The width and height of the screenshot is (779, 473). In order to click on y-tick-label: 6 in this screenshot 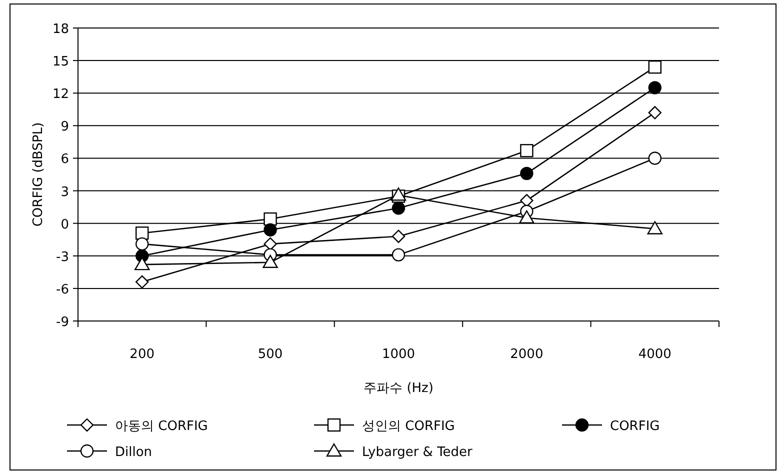, I will do `click(64, 160)`.